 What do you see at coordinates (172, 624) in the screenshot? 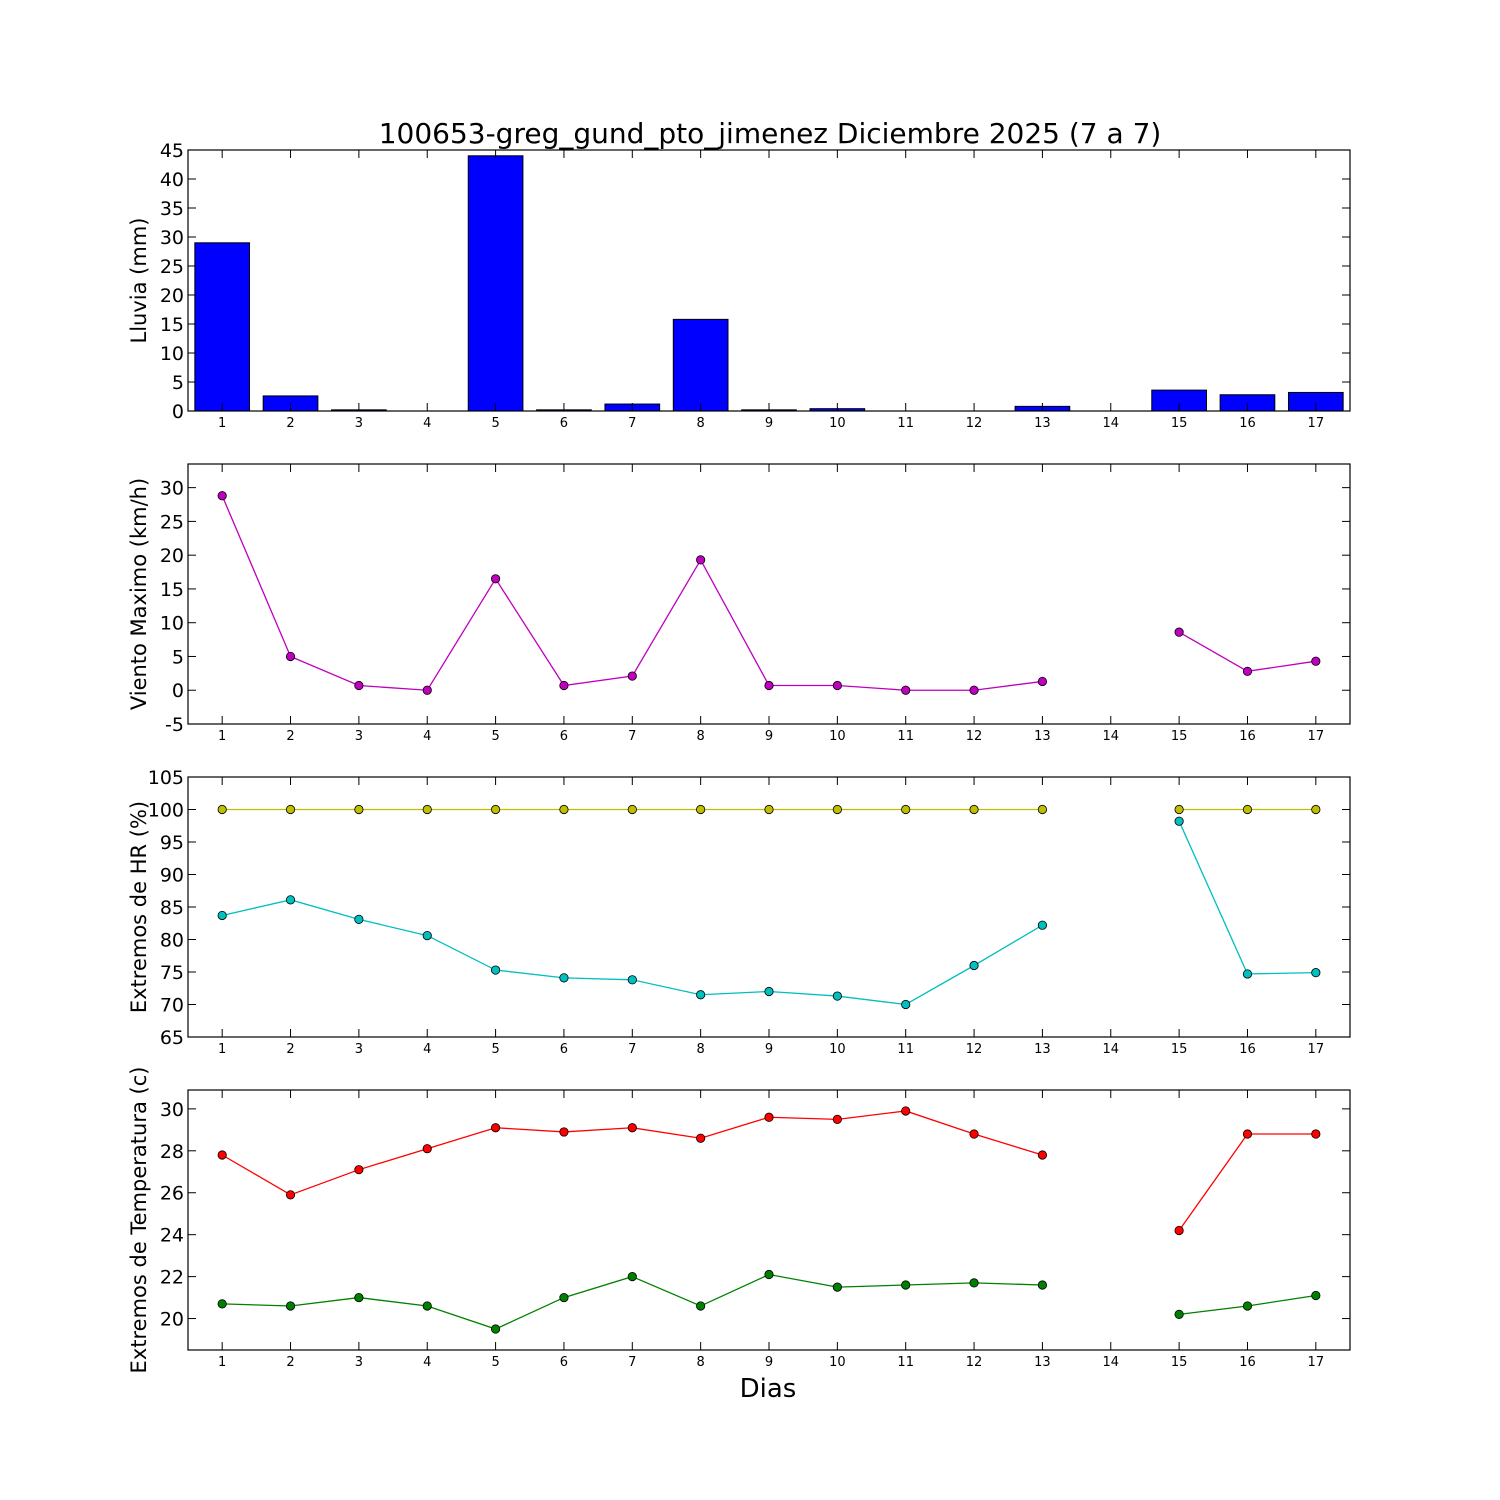
I see `y-tick-label: 10` at bounding box center [172, 624].